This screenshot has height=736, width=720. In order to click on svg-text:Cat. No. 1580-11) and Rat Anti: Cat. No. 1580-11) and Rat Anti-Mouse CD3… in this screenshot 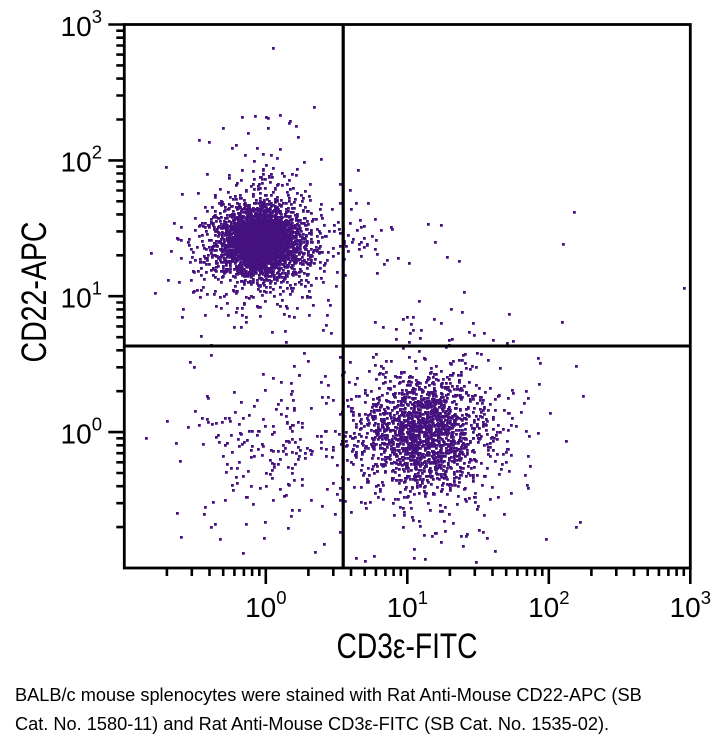, I will do `click(312, 724)`.